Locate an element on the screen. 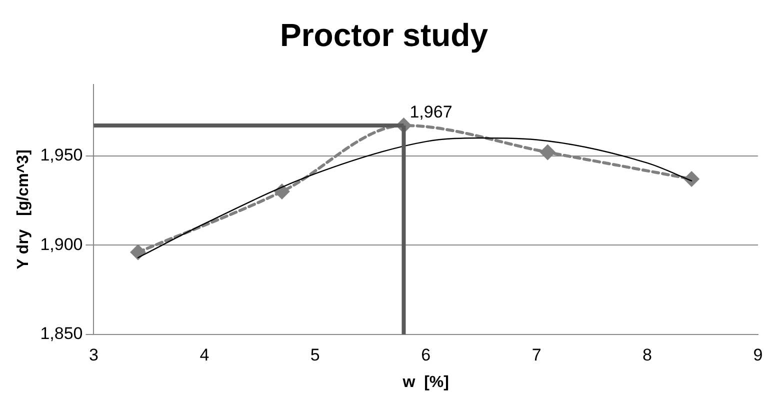 The height and width of the screenshot is (401, 772). x-tick-label: 8 is located at coordinates (647, 354).